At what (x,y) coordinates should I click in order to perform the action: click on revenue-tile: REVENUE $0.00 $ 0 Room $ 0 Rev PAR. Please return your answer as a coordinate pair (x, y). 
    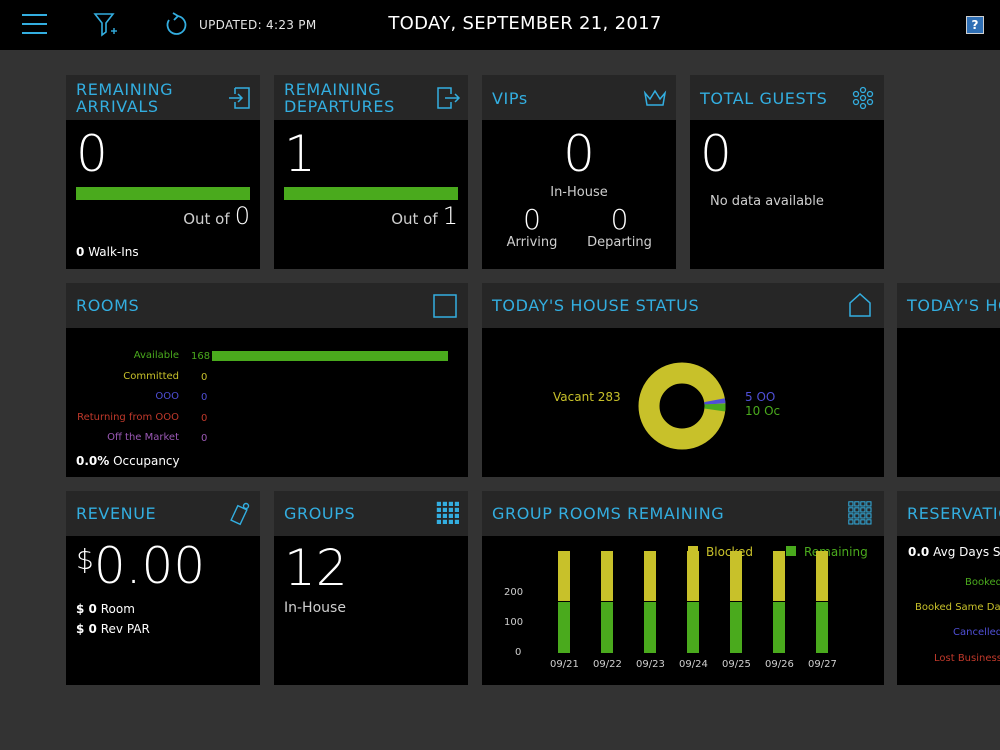
    Looking at the image, I should click on (163, 588).